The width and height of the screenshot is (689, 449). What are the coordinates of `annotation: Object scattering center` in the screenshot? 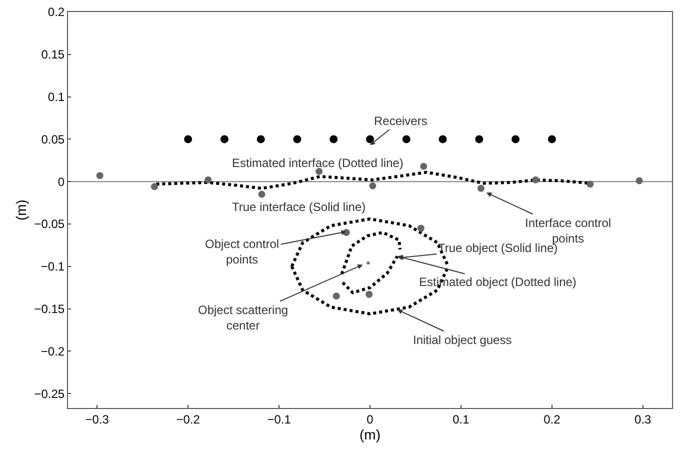 It's located at (243, 318).